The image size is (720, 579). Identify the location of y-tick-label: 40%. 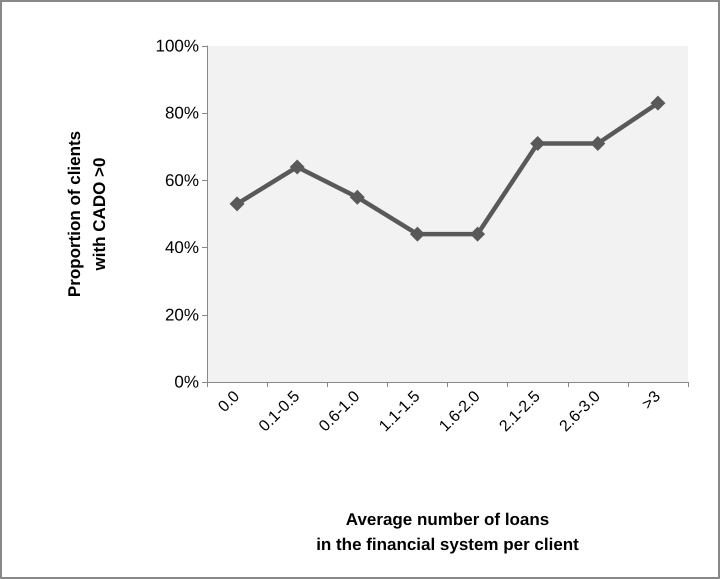
(181, 248).